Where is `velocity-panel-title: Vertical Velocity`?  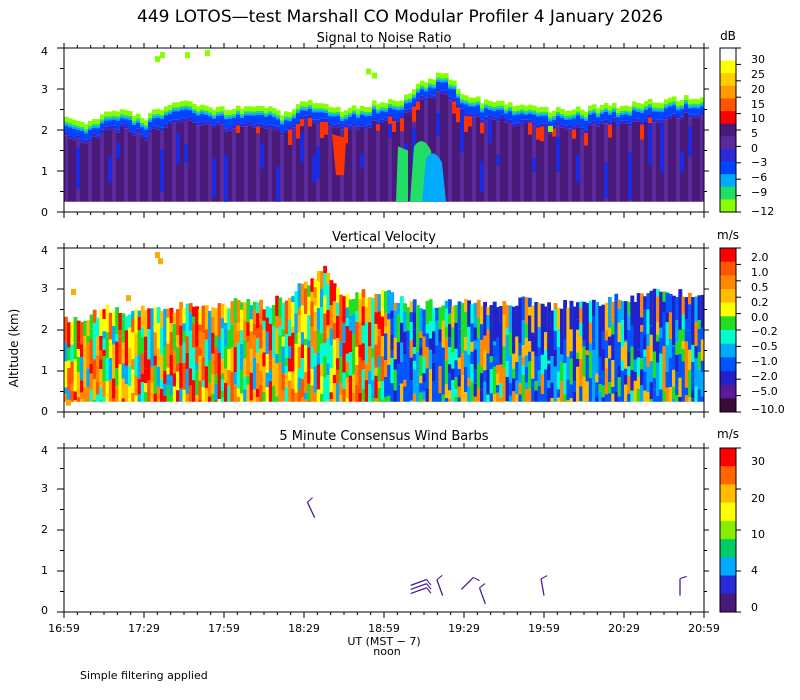
velocity-panel-title: Vertical Velocity is located at coordinates (384, 237).